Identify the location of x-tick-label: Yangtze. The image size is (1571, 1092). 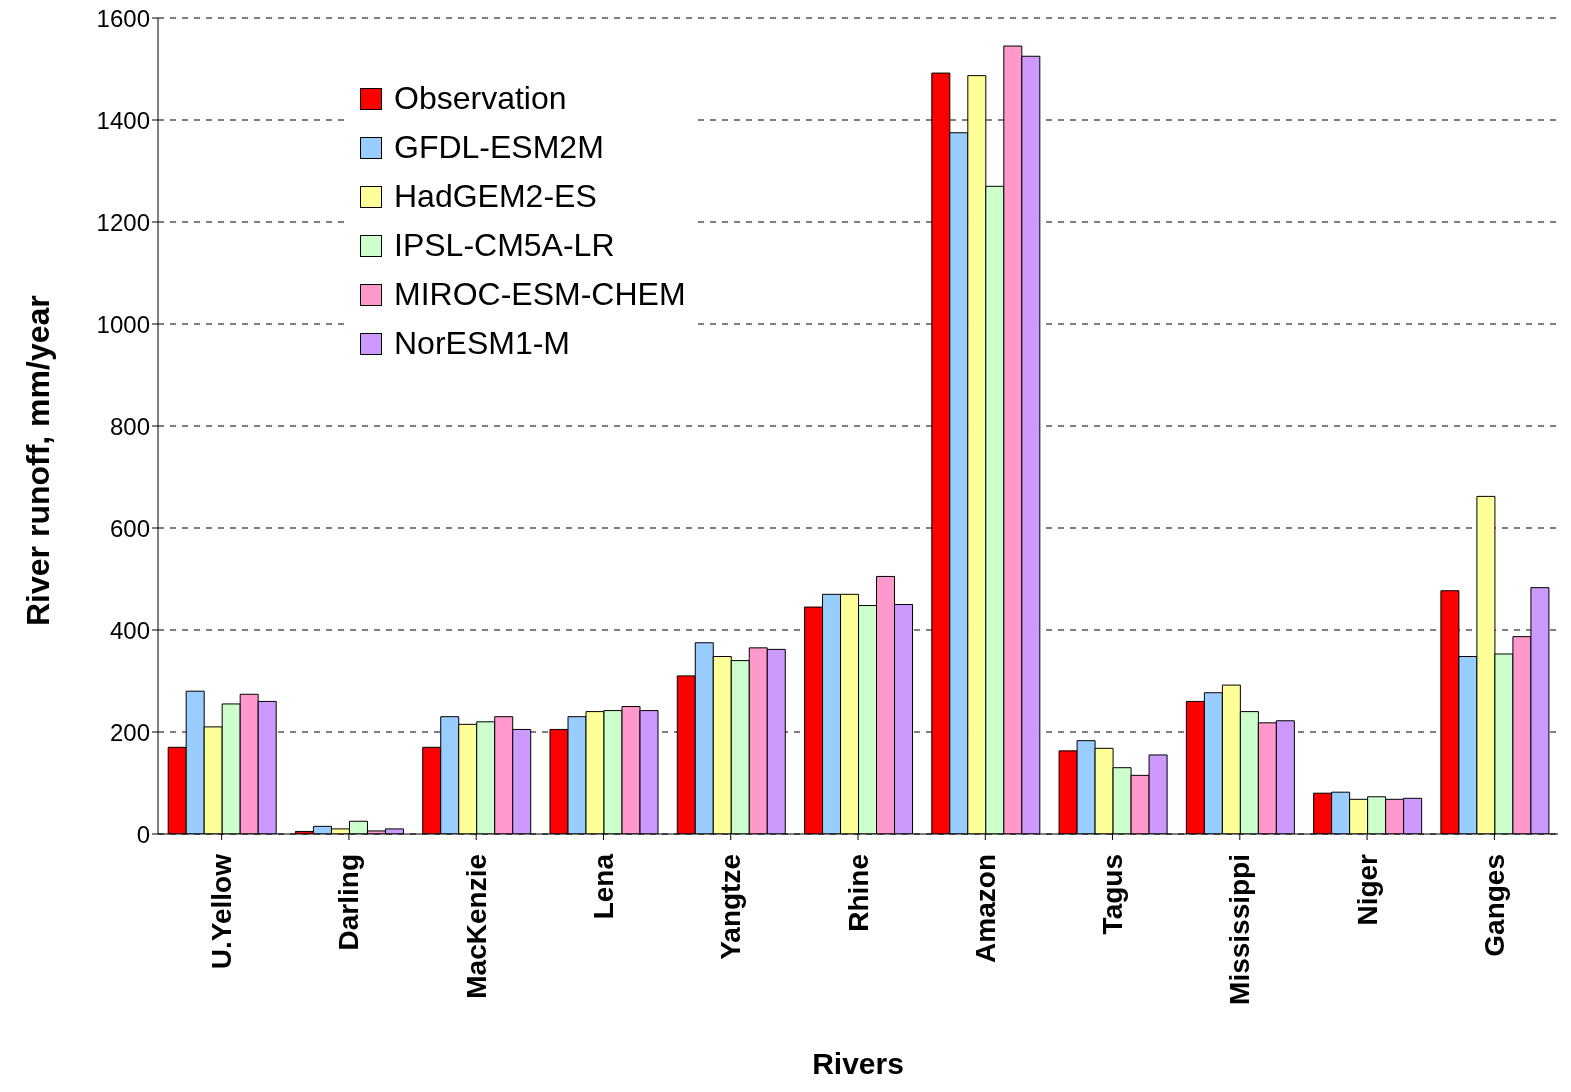
(731, 907).